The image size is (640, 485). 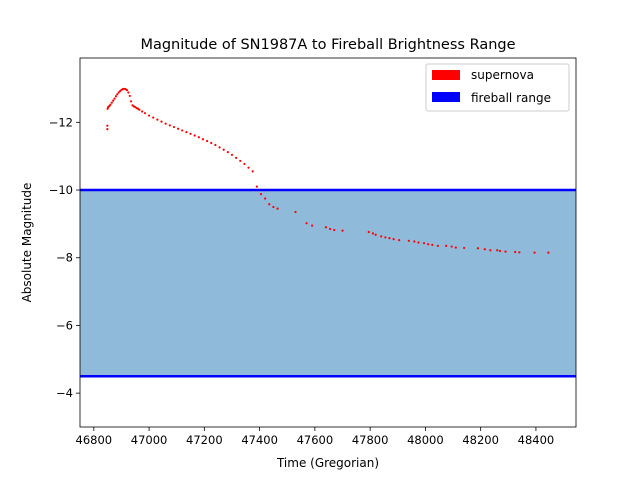 I want to click on y-tick-label: −10, so click(x=61, y=190).